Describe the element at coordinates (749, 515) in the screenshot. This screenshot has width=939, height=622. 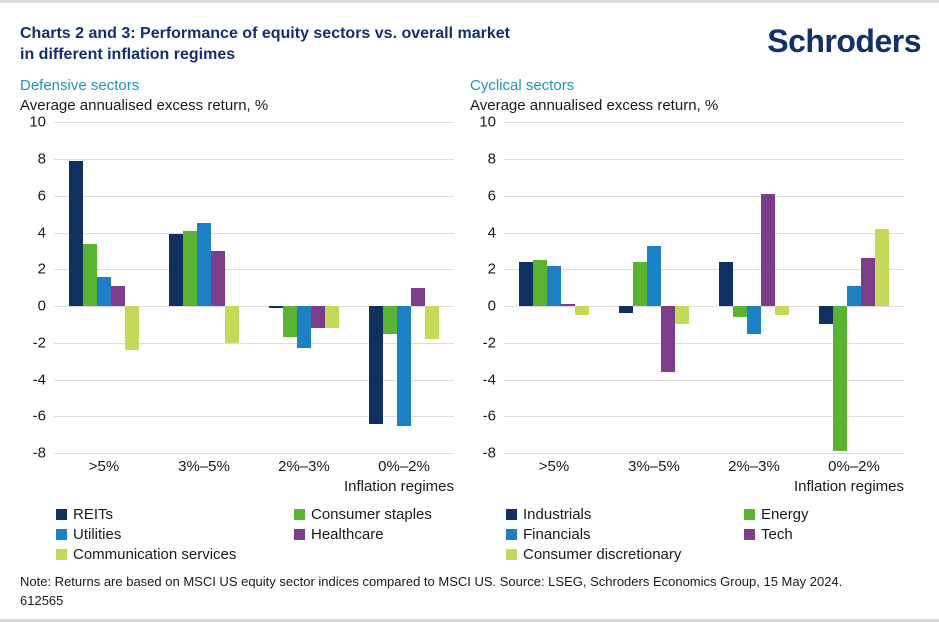
I see `legend-swatch-energy` at that location.